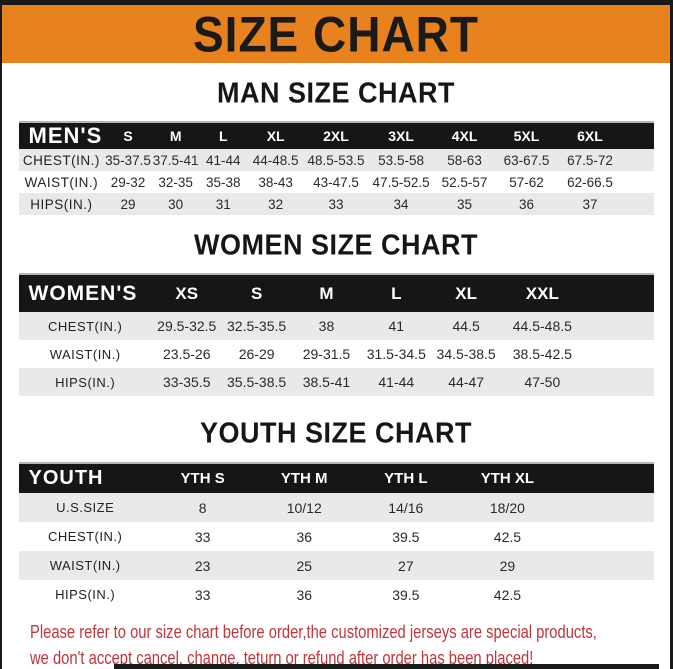 The height and width of the screenshot is (669, 673). I want to click on data-cell: 44-47, so click(466, 382).